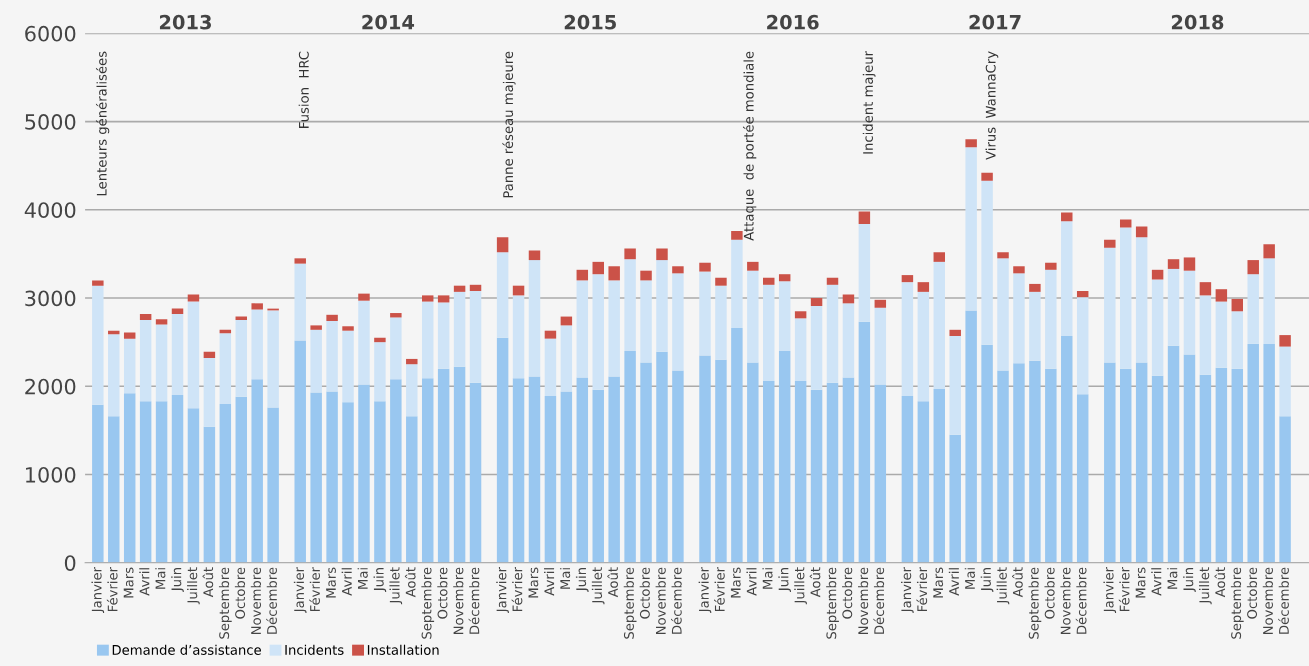 The image size is (1309, 666). What do you see at coordinates (70, 563) in the screenshot?
I see `y-tick-label: 0` at bounding box center [70, 563].